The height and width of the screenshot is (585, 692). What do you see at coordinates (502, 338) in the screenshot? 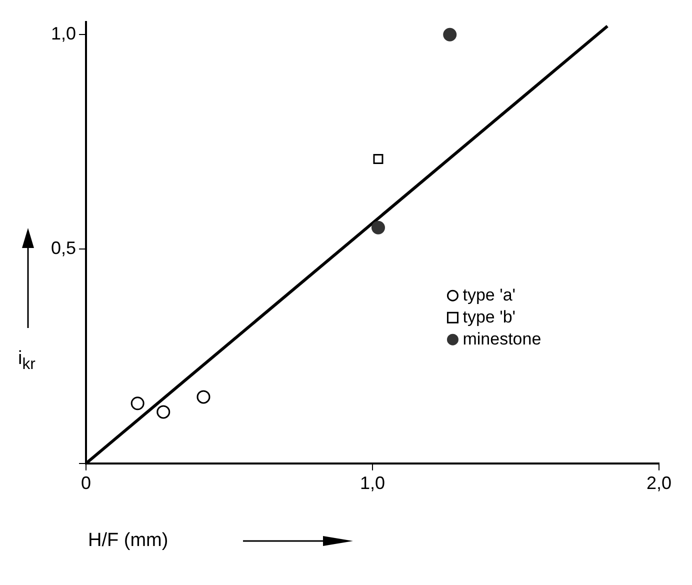
I see `legend-label: minestone` at bounding box center [502, 338].